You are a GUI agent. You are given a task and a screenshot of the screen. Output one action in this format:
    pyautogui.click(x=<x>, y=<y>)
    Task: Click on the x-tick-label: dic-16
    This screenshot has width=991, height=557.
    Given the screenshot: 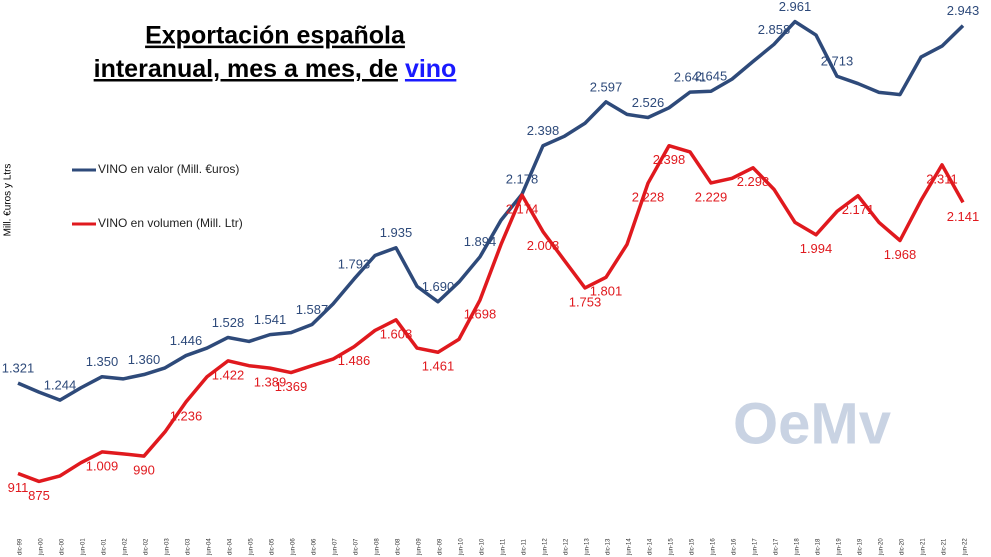 What is the action you would take?
    pyautogui.click(x=735, y=546)
    